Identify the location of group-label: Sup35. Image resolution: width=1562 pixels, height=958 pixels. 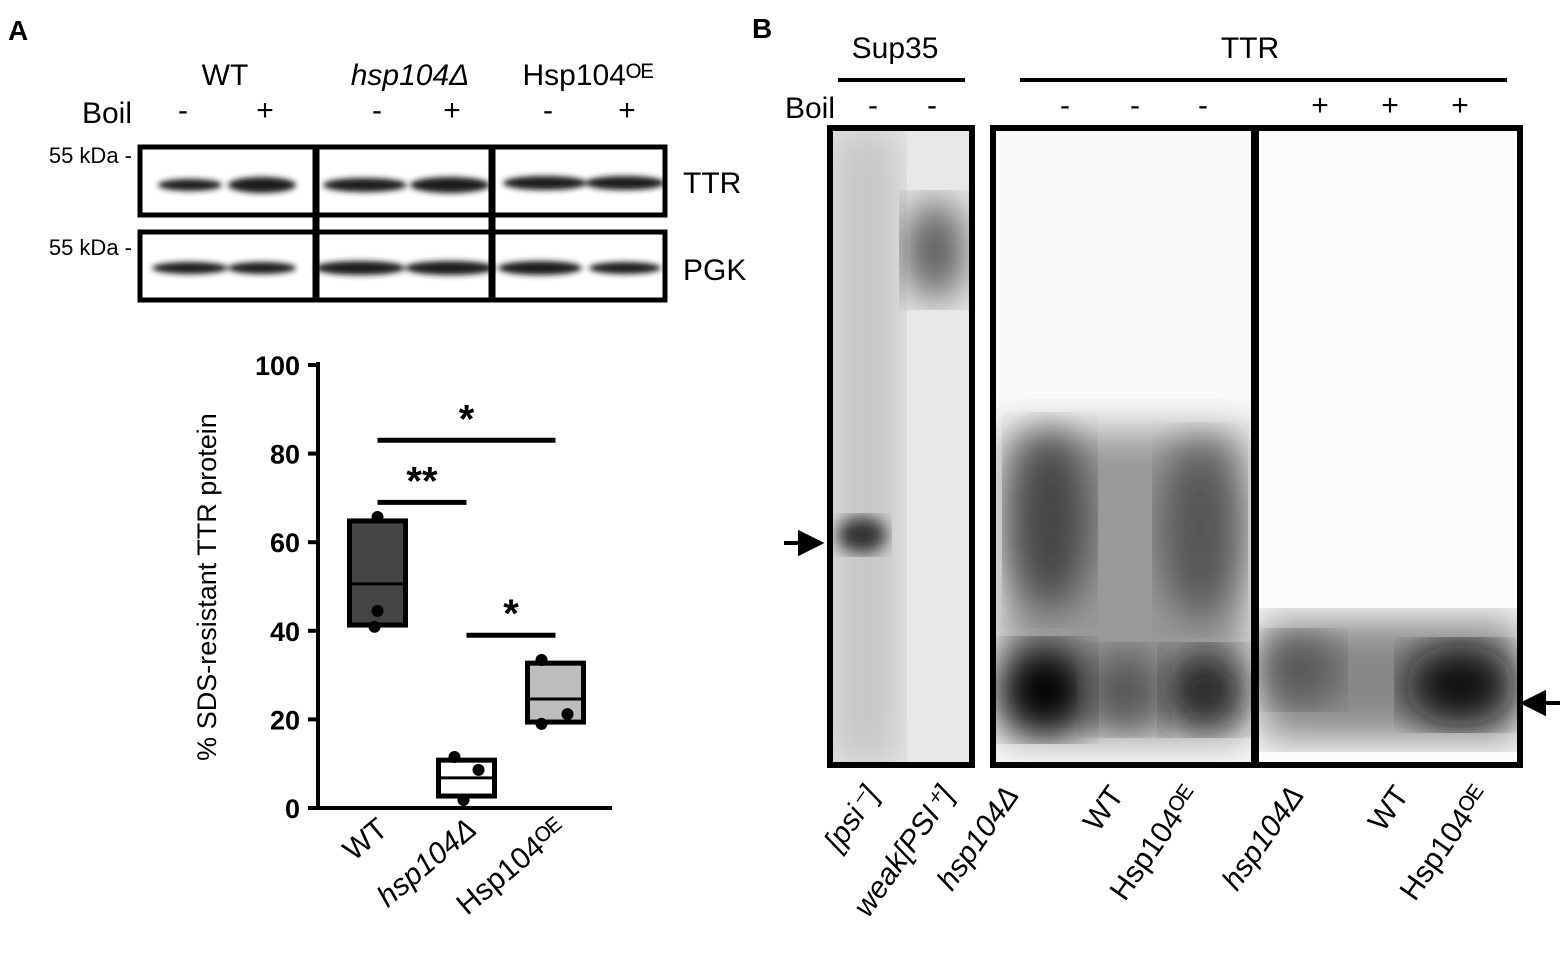
(895, 48).